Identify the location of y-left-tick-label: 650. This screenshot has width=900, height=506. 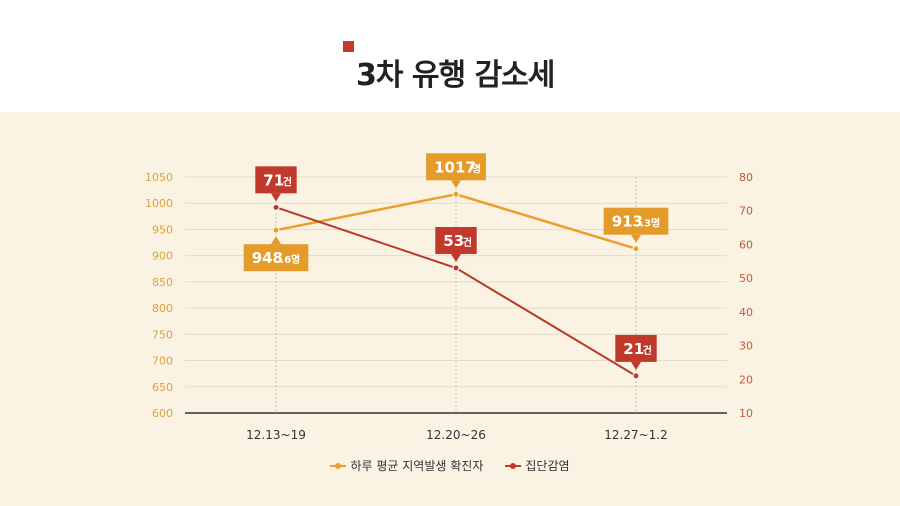
(162, 387).